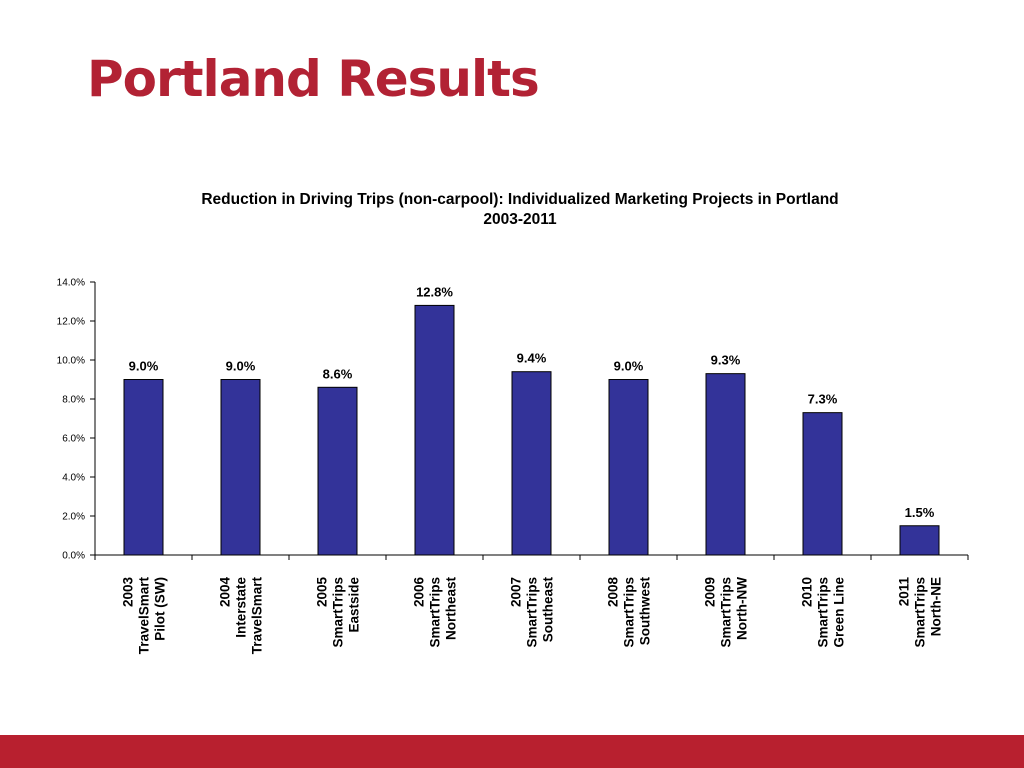  What do you see at coordinates (512, 751) in the screenshot?
I see `footer-bar` at bounding box center [512, 751].